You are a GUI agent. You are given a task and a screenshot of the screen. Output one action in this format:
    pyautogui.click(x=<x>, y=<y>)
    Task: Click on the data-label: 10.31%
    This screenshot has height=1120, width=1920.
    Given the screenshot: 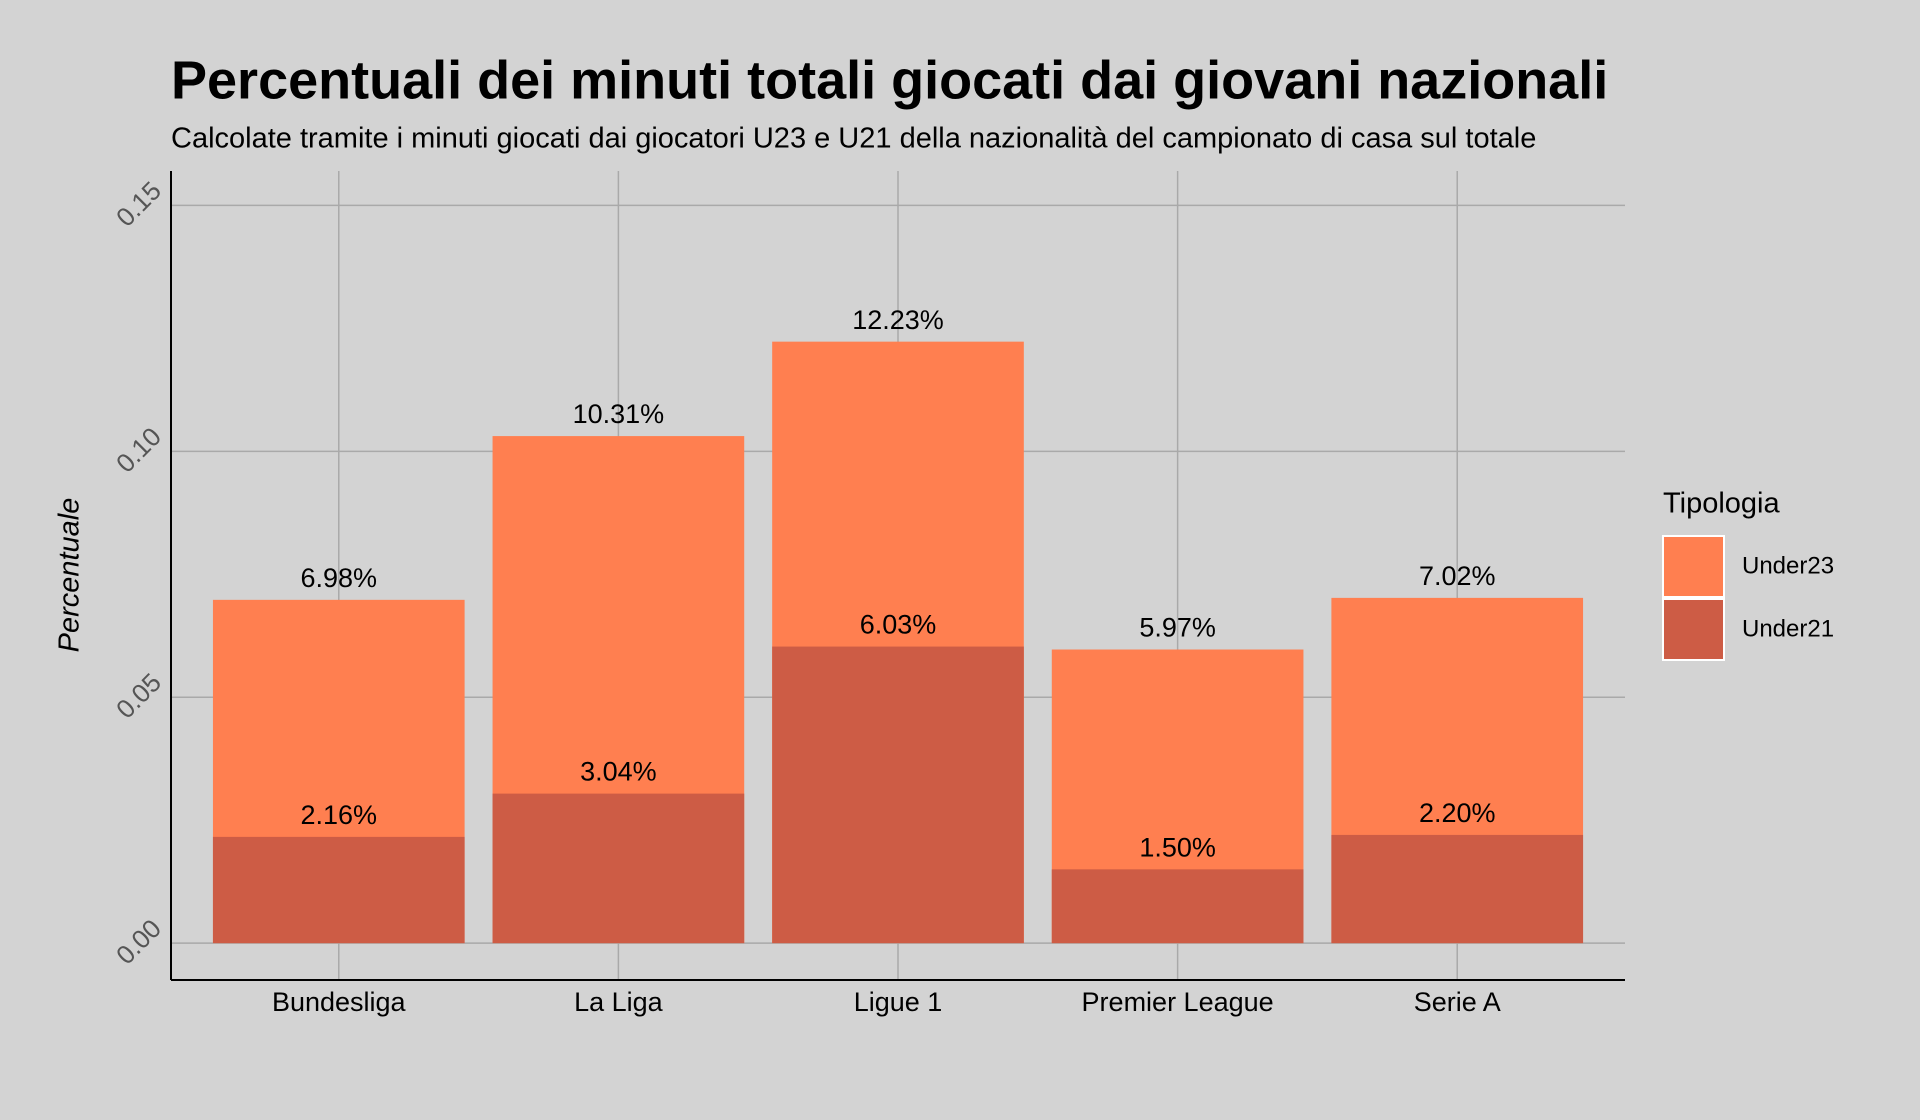 What is the action you would take?
    pyautogui.click(x=619, y=414)
    